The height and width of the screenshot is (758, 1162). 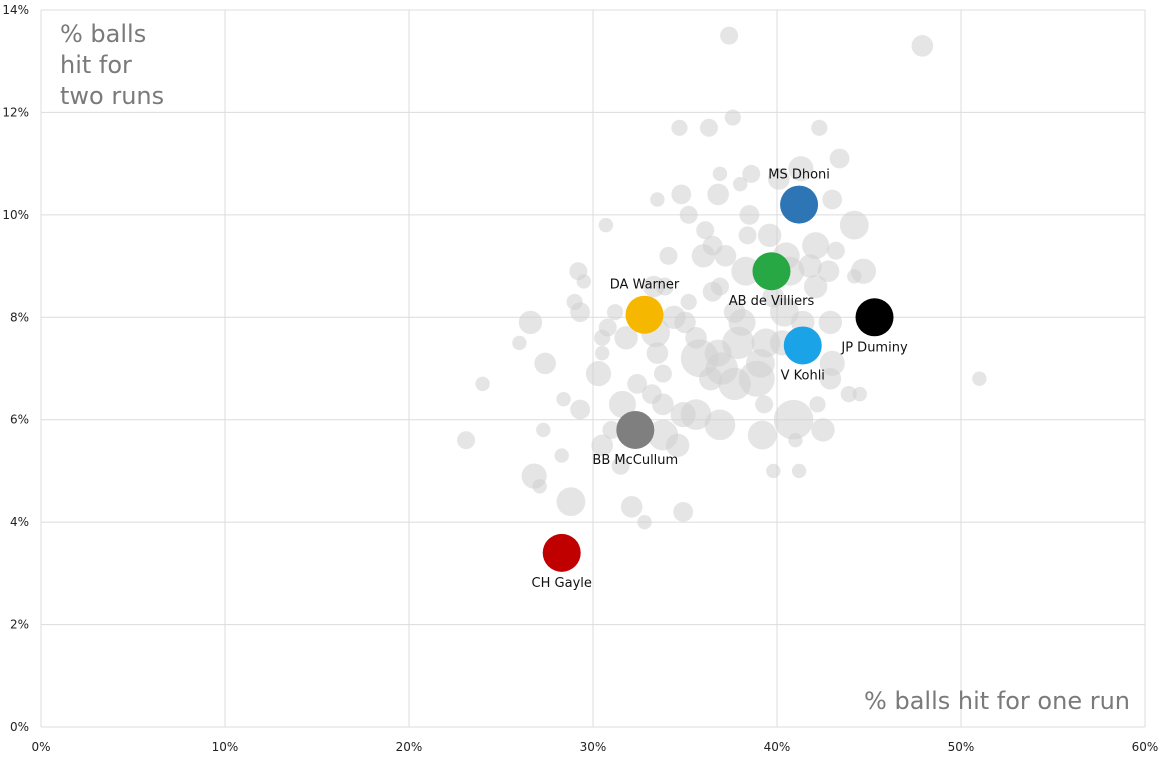 I want to click on y-tick-label: 2%, so click(x=19, y=625).